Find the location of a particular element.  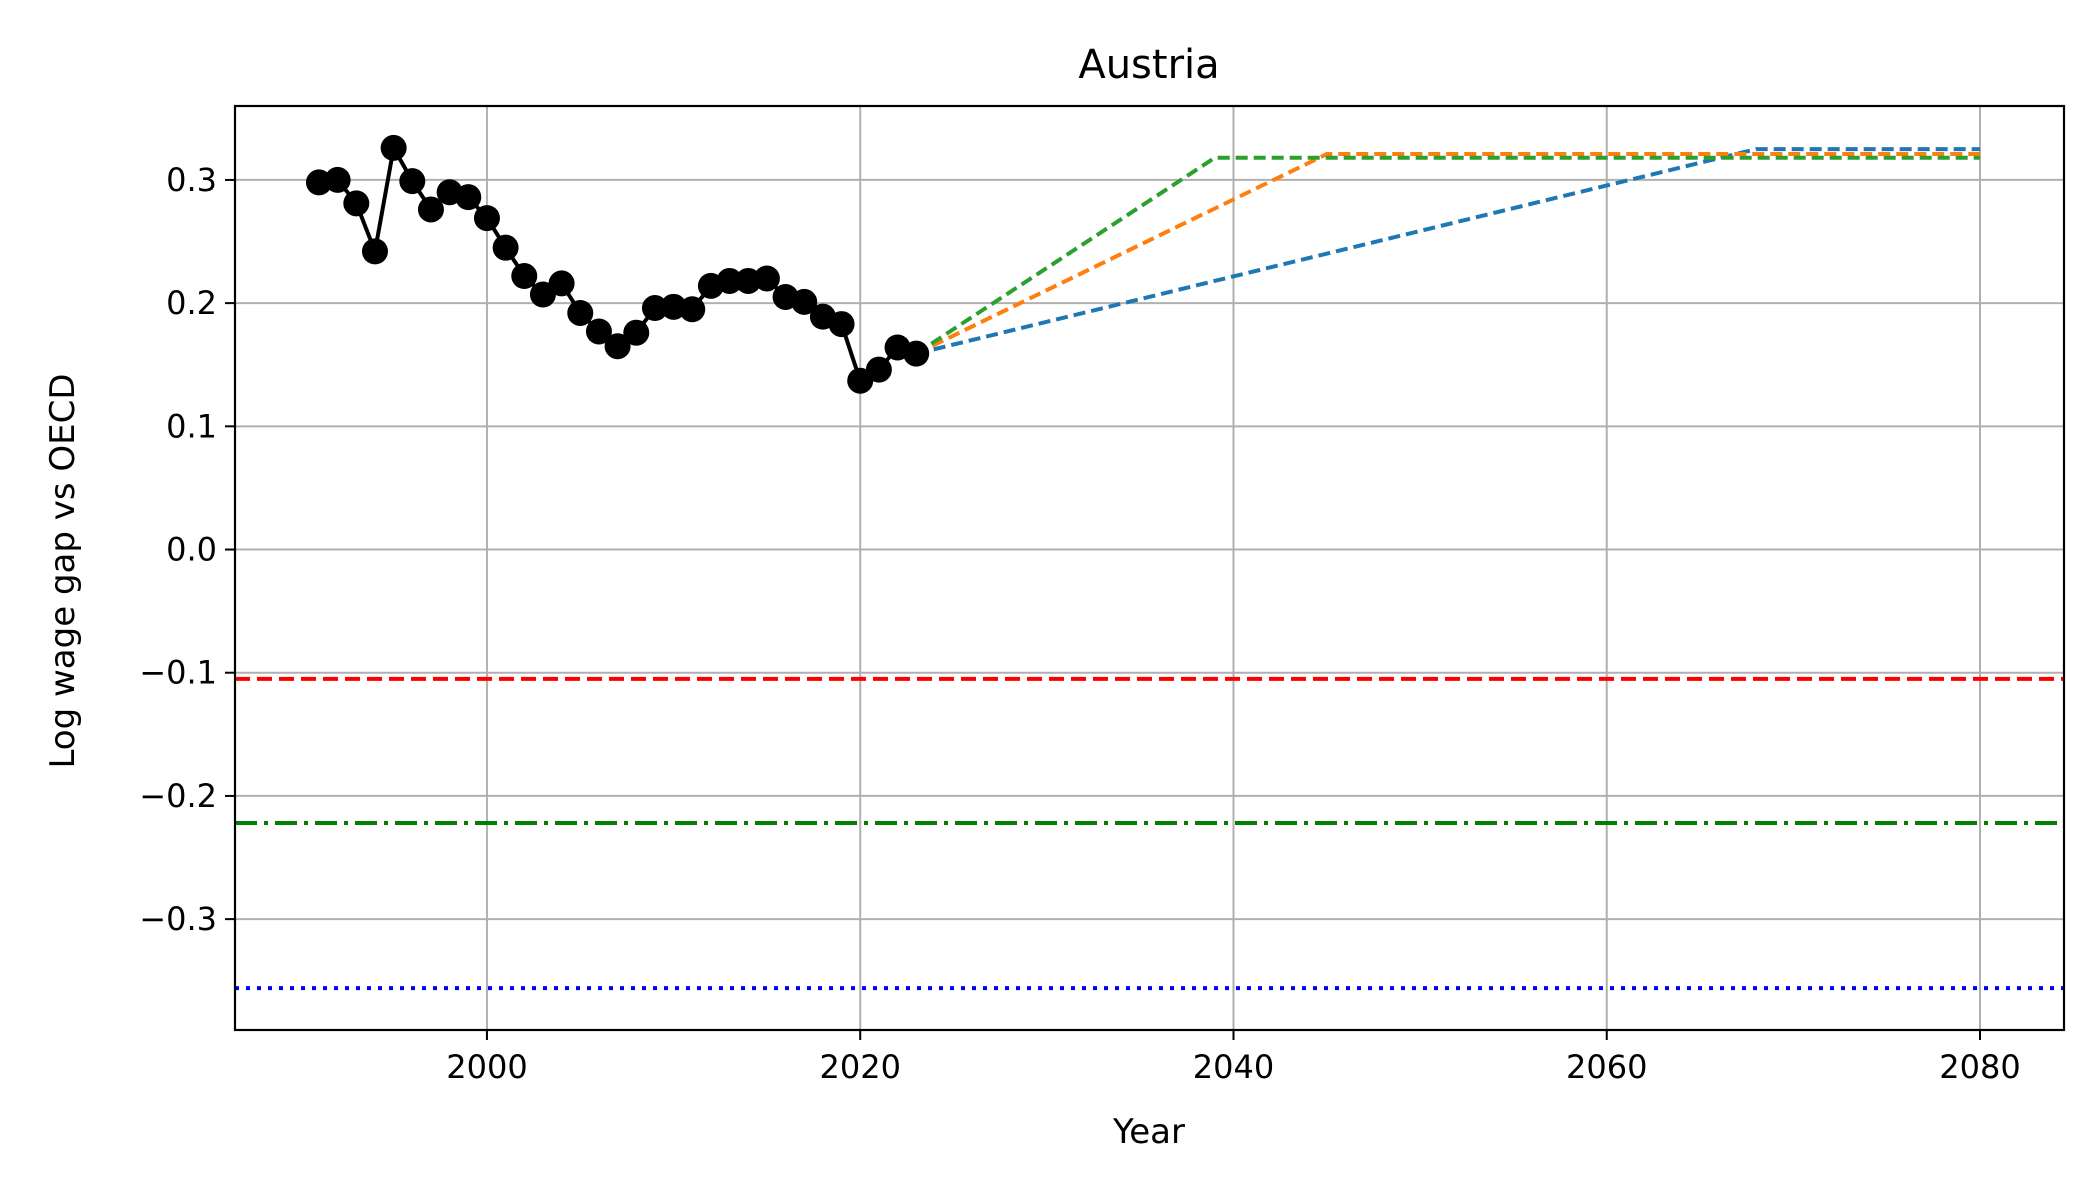

x-tick-label: 2040 is located at coordinates (1233, 1067).